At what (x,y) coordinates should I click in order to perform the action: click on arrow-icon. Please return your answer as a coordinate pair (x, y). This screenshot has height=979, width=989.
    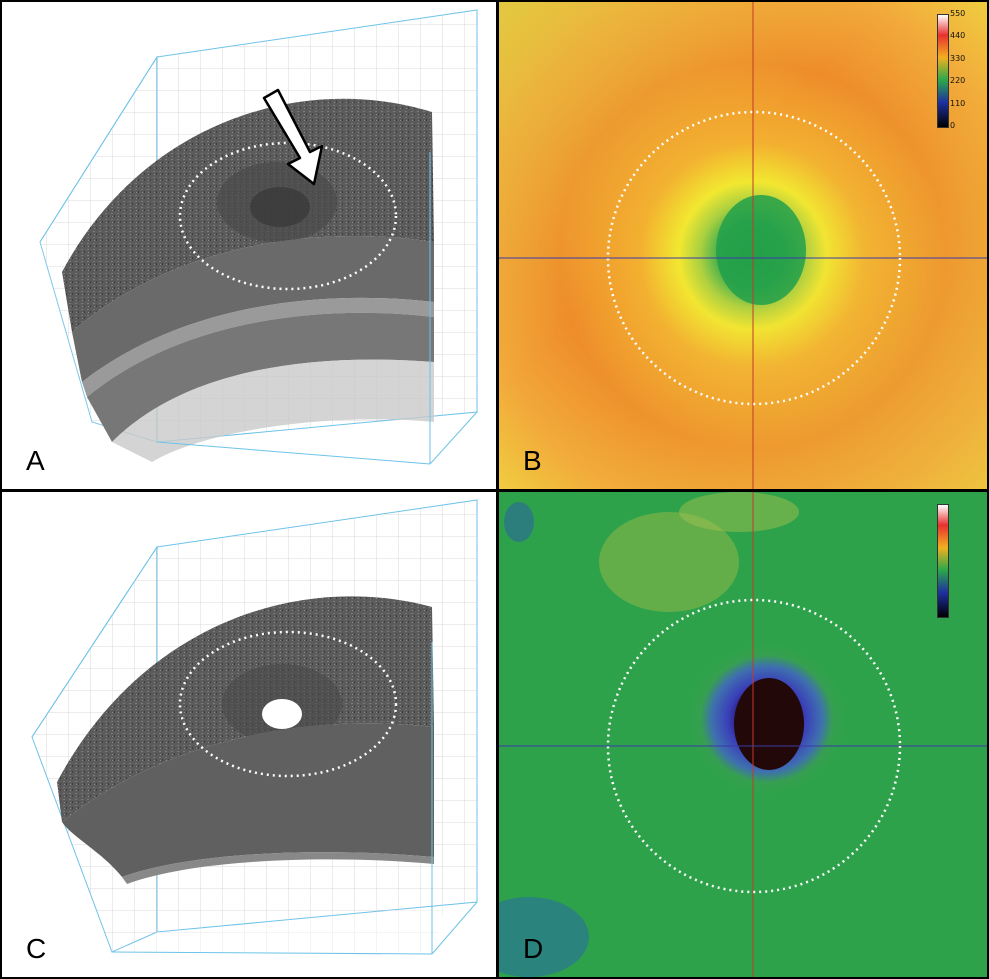
    Looking at the image, I should click on (293, 137).